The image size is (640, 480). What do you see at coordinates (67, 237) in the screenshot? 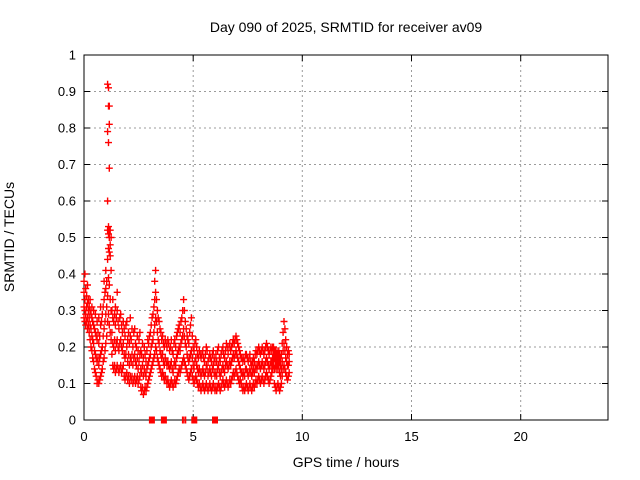
I see `y-tick-label: 0.5` at bounding box center [67, 237].